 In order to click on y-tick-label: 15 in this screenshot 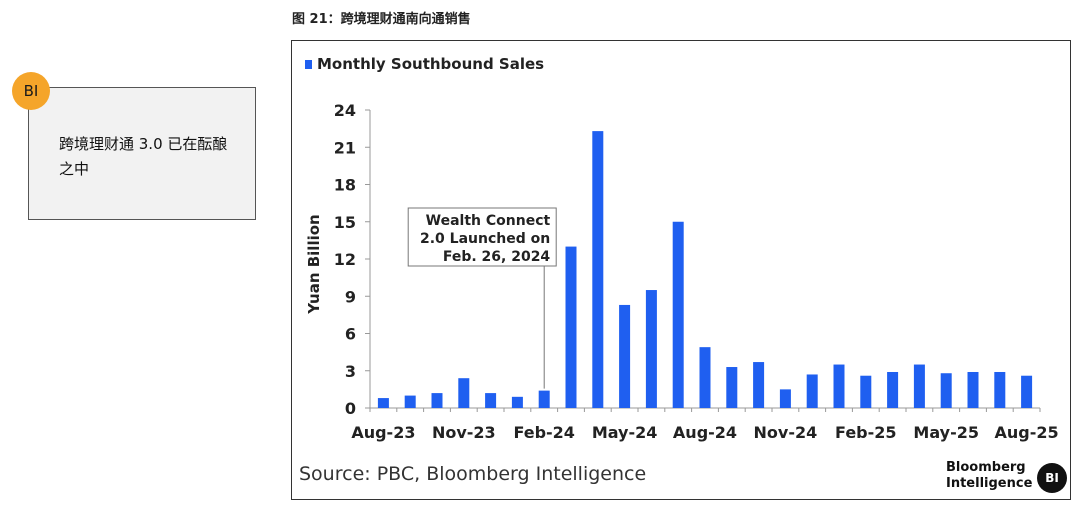, I will do `click(345, 222)`.